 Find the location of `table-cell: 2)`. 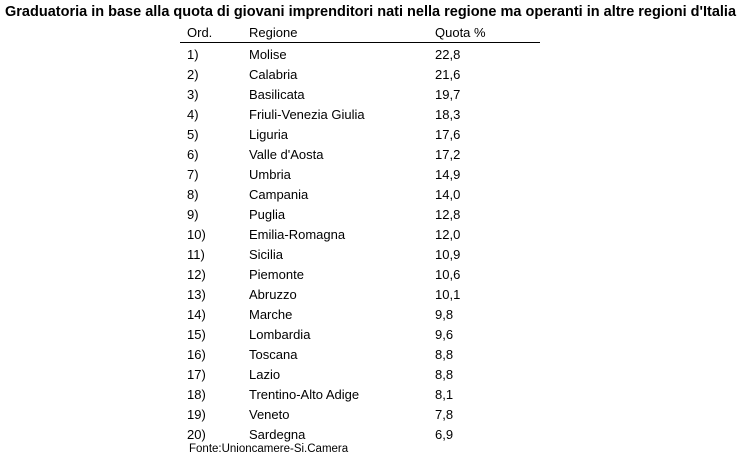

table-cell: 2) is located at coordinates (193, 74).